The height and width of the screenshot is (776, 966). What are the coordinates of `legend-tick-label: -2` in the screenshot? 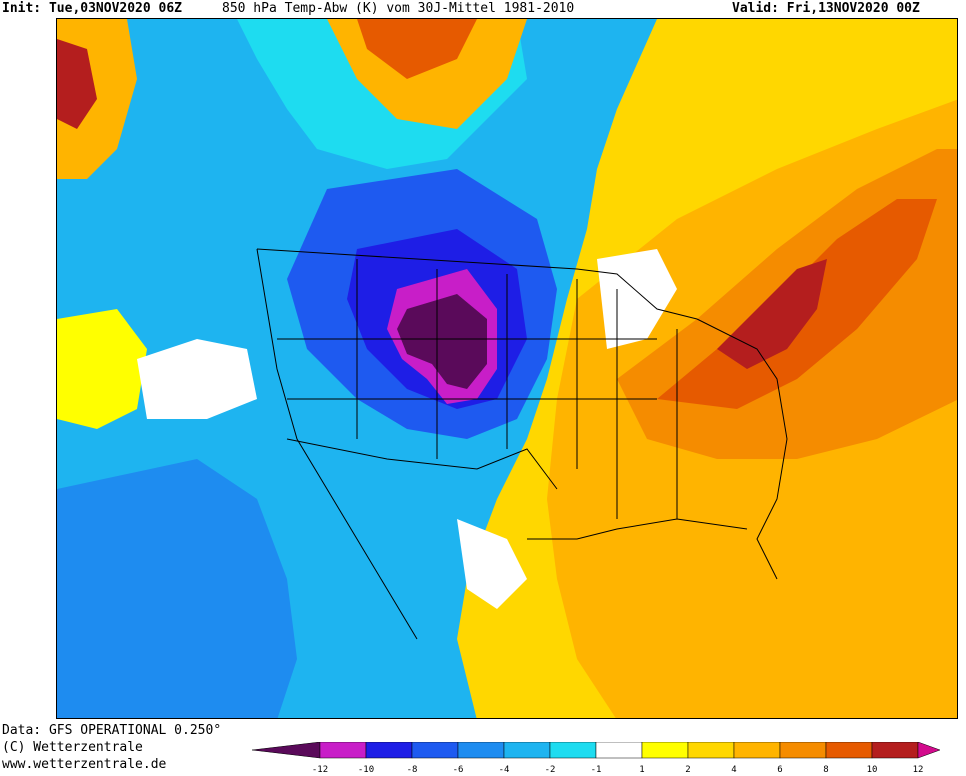 It's located at (550, 770).